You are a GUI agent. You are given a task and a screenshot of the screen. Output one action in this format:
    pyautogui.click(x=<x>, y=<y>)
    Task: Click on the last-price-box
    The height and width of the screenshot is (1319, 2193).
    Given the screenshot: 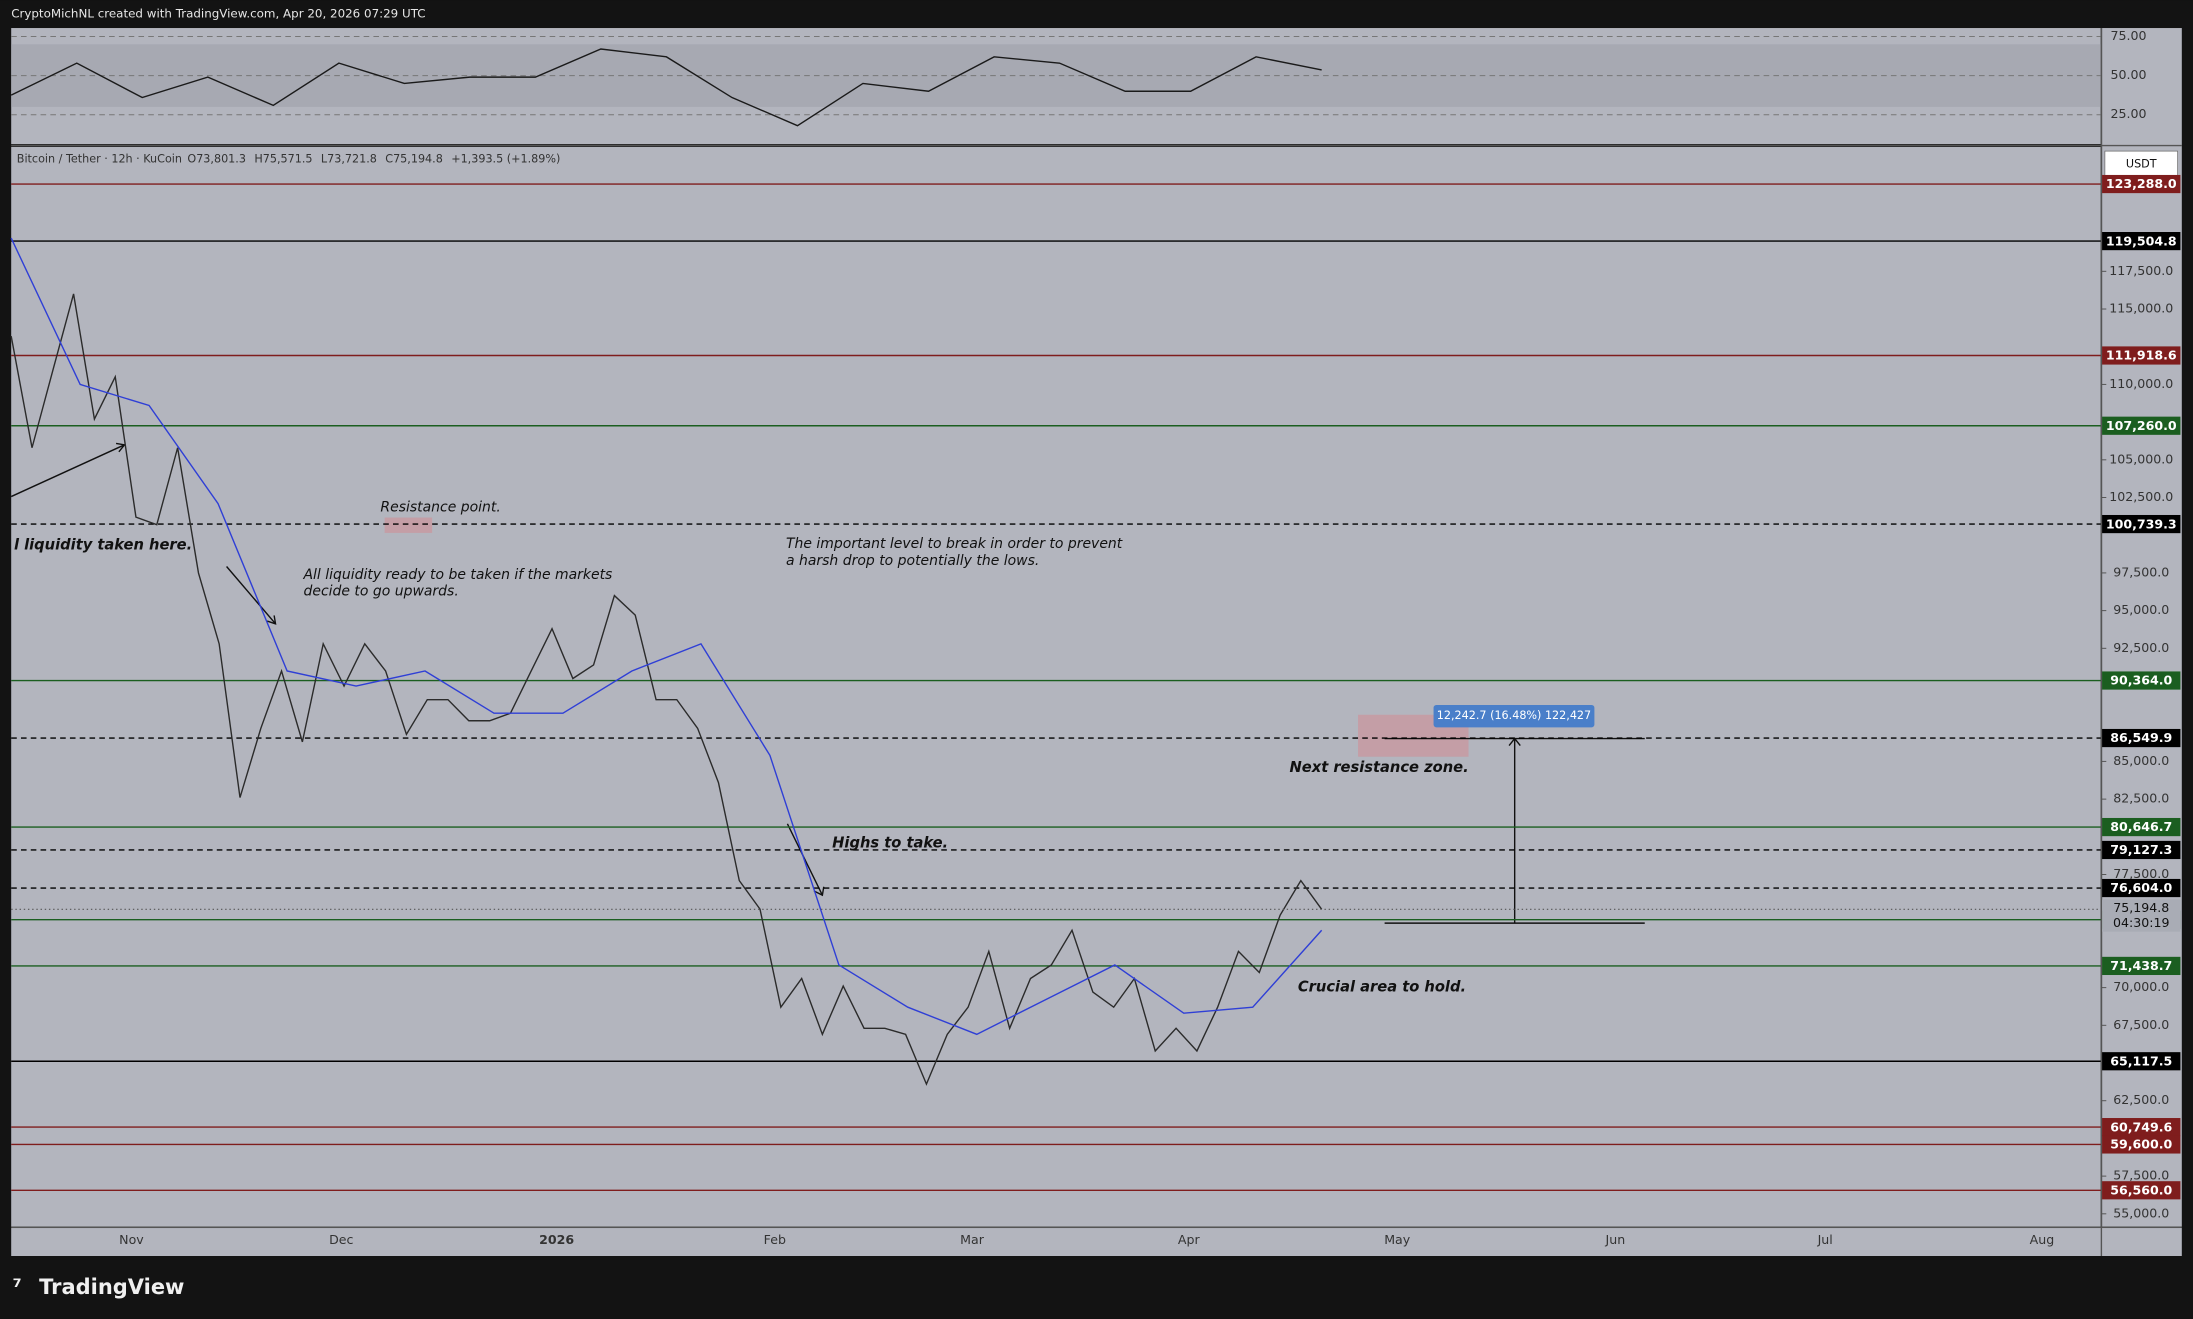 What is the action you would take?
    pyautogui.click(x=2141, y=915)
    